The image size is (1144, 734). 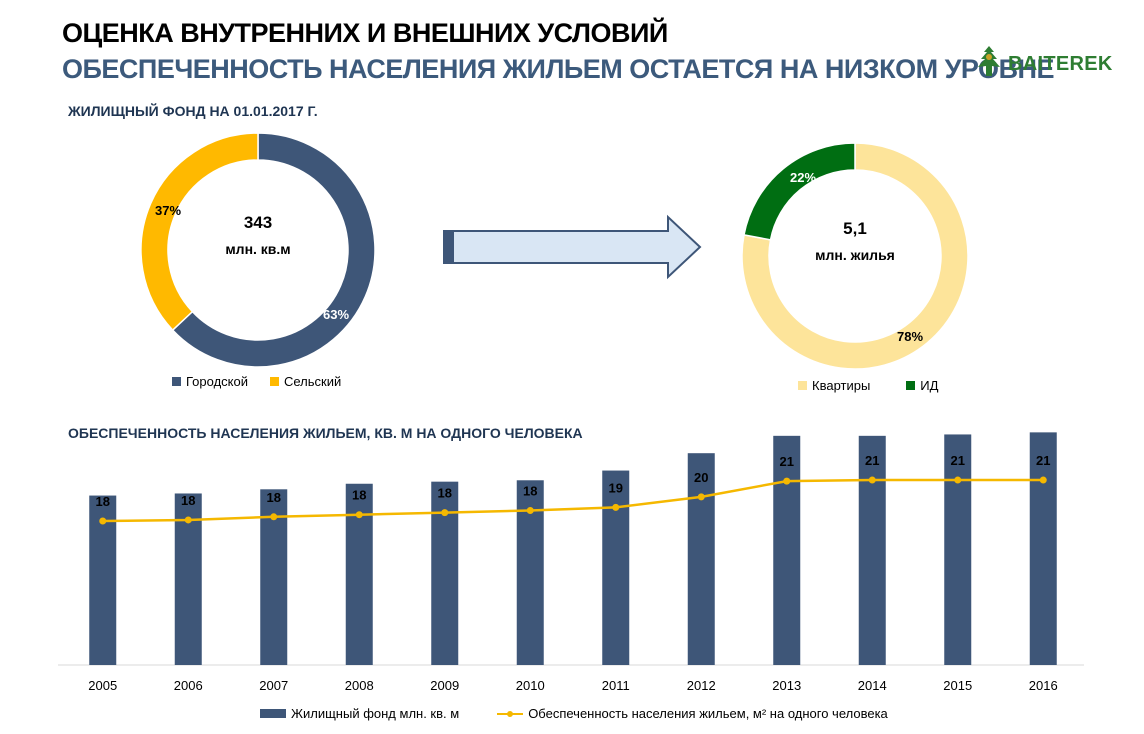 What do you see at coordinates (872, 685) in the screenshot?
I see `x-tick-label-2014: 2014` at bounding box center [872, 685].